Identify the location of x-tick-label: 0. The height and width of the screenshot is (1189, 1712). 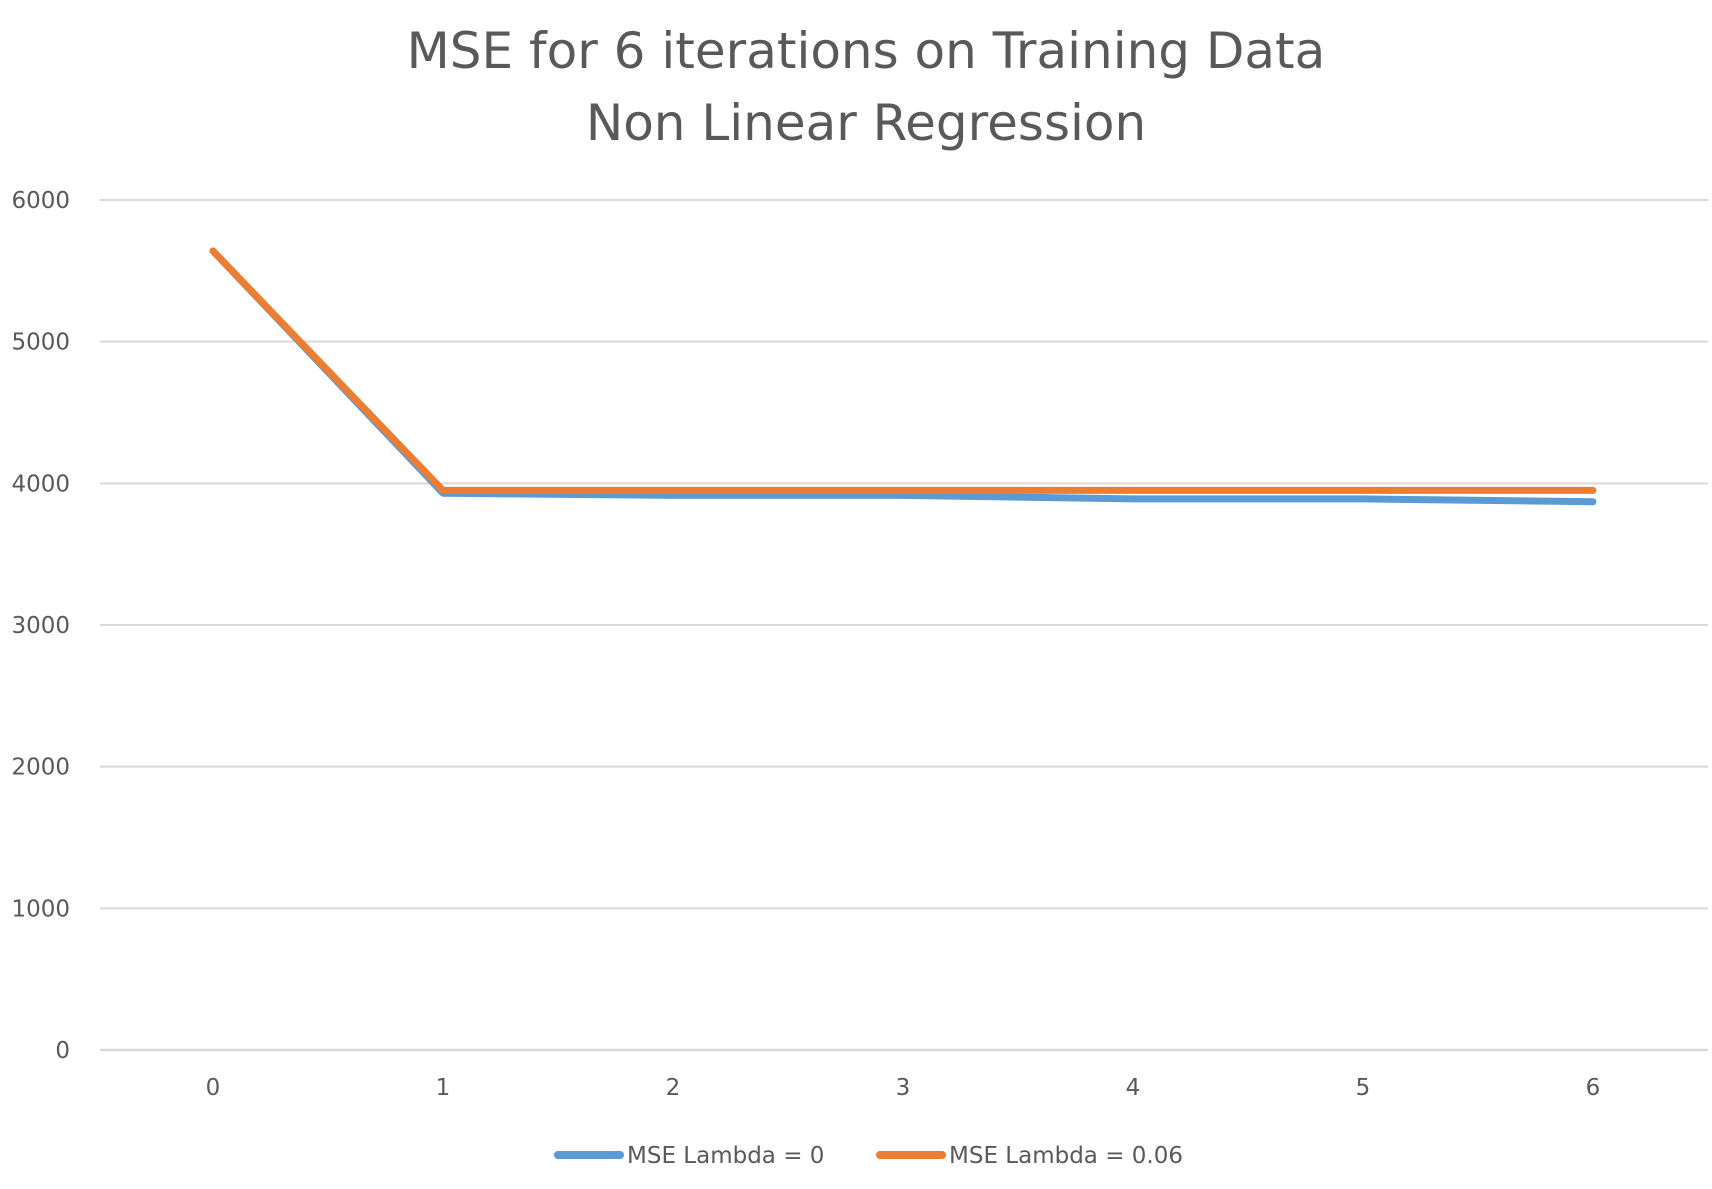
(213, 1088).